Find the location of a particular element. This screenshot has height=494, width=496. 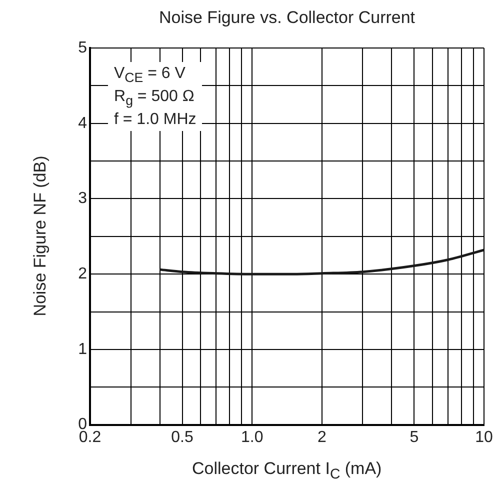

x-tick-label: 10 is located at coordinates (484, 437).